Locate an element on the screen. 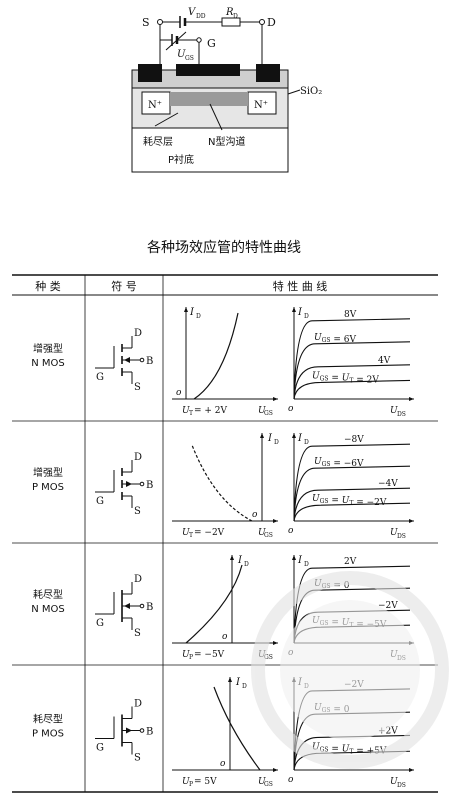  transfer-threshold-value: = −5V is located at coordinates (209, 655).